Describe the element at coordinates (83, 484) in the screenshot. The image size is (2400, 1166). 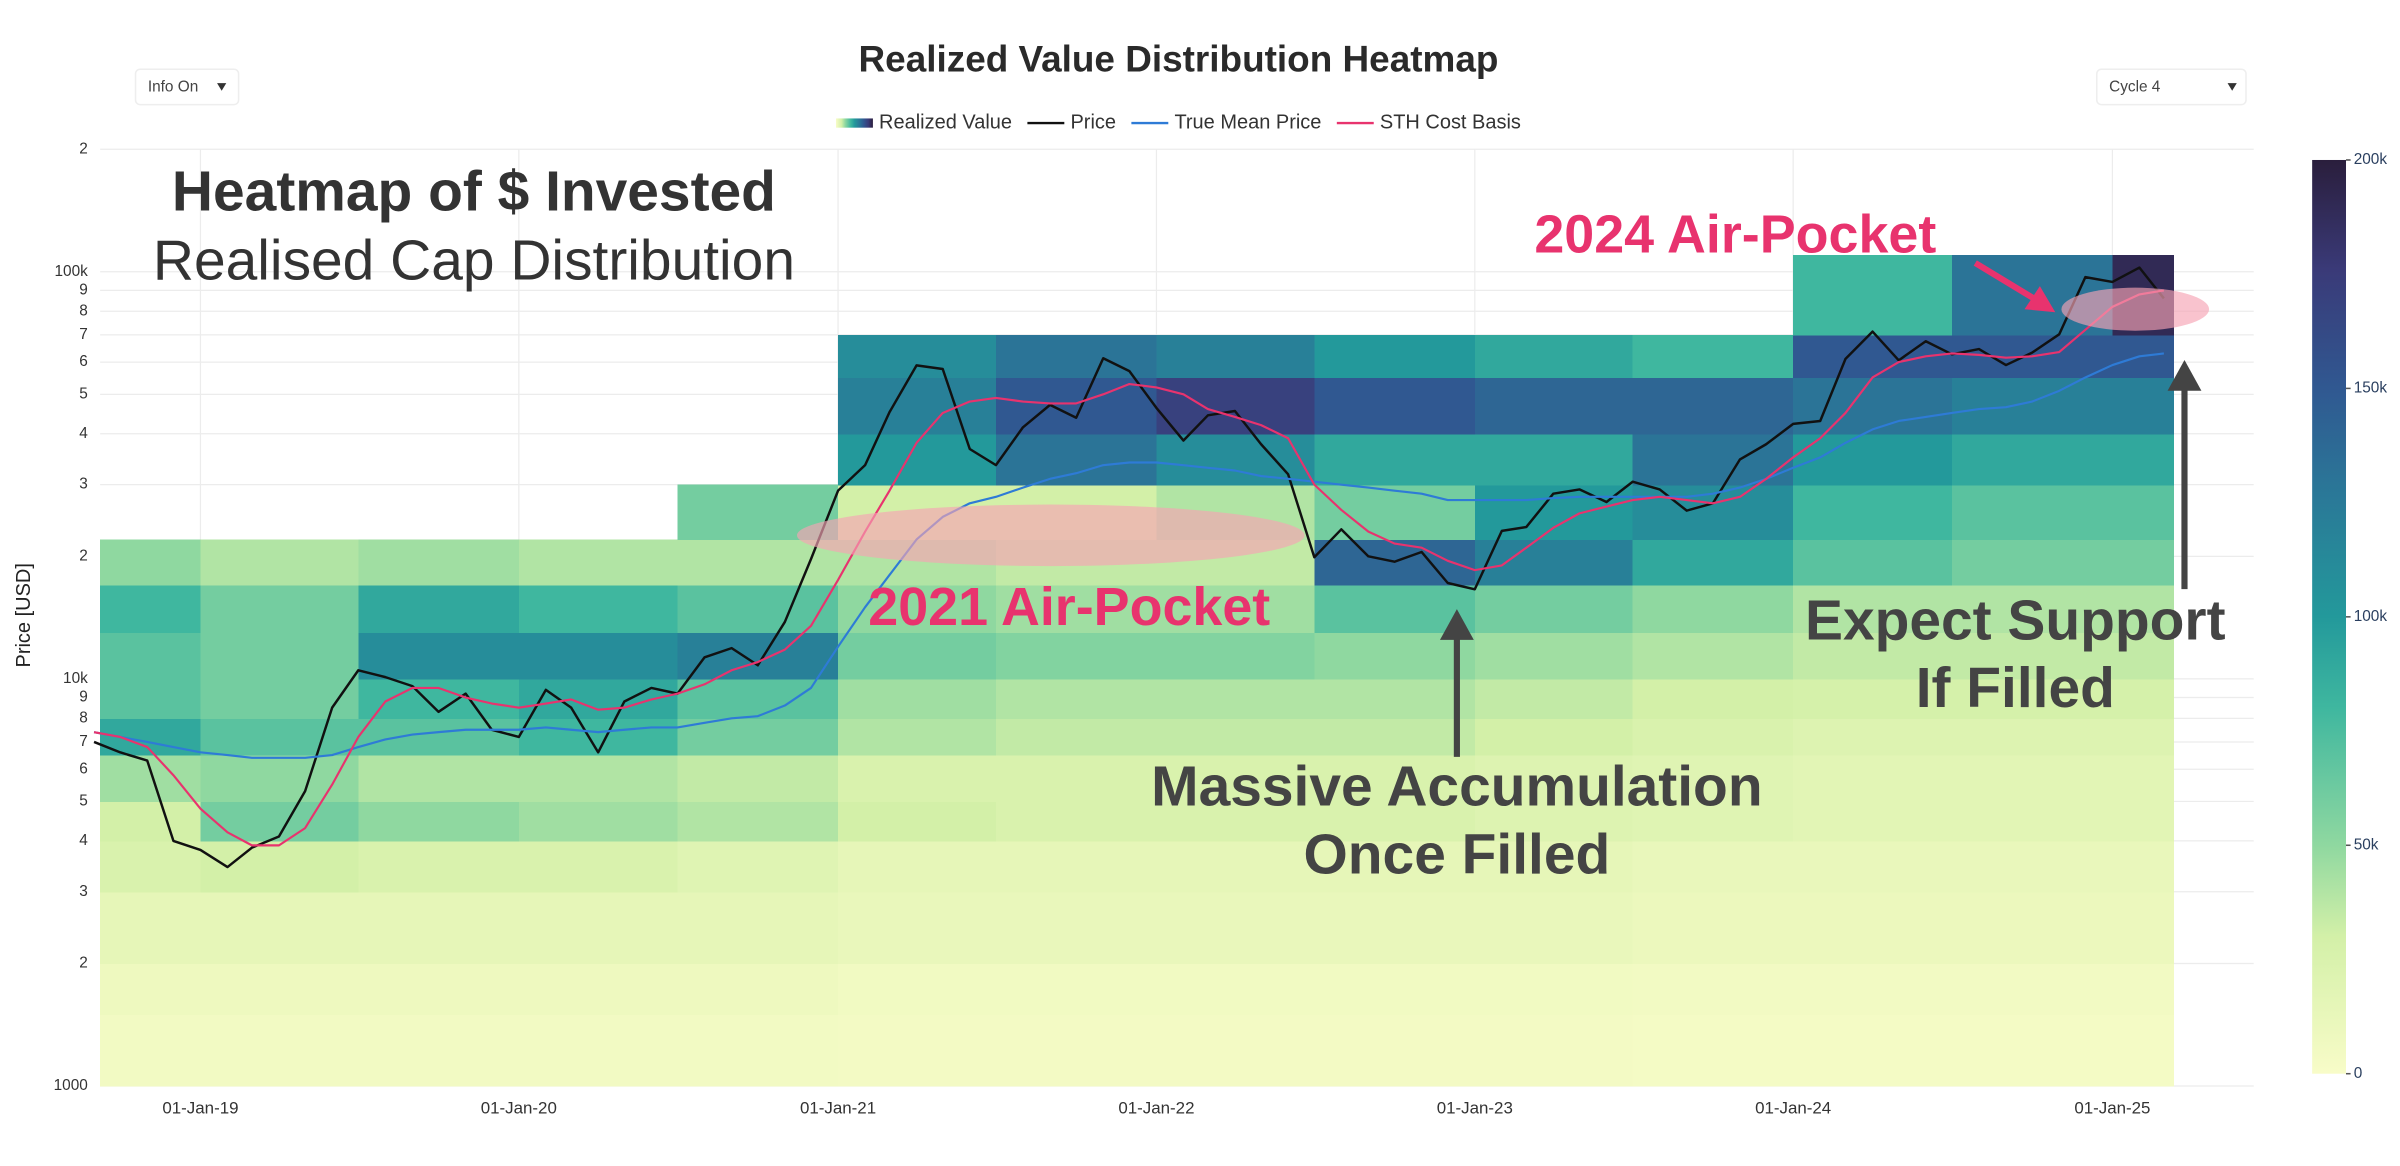
I see `y-tick-label: 3` at that location.